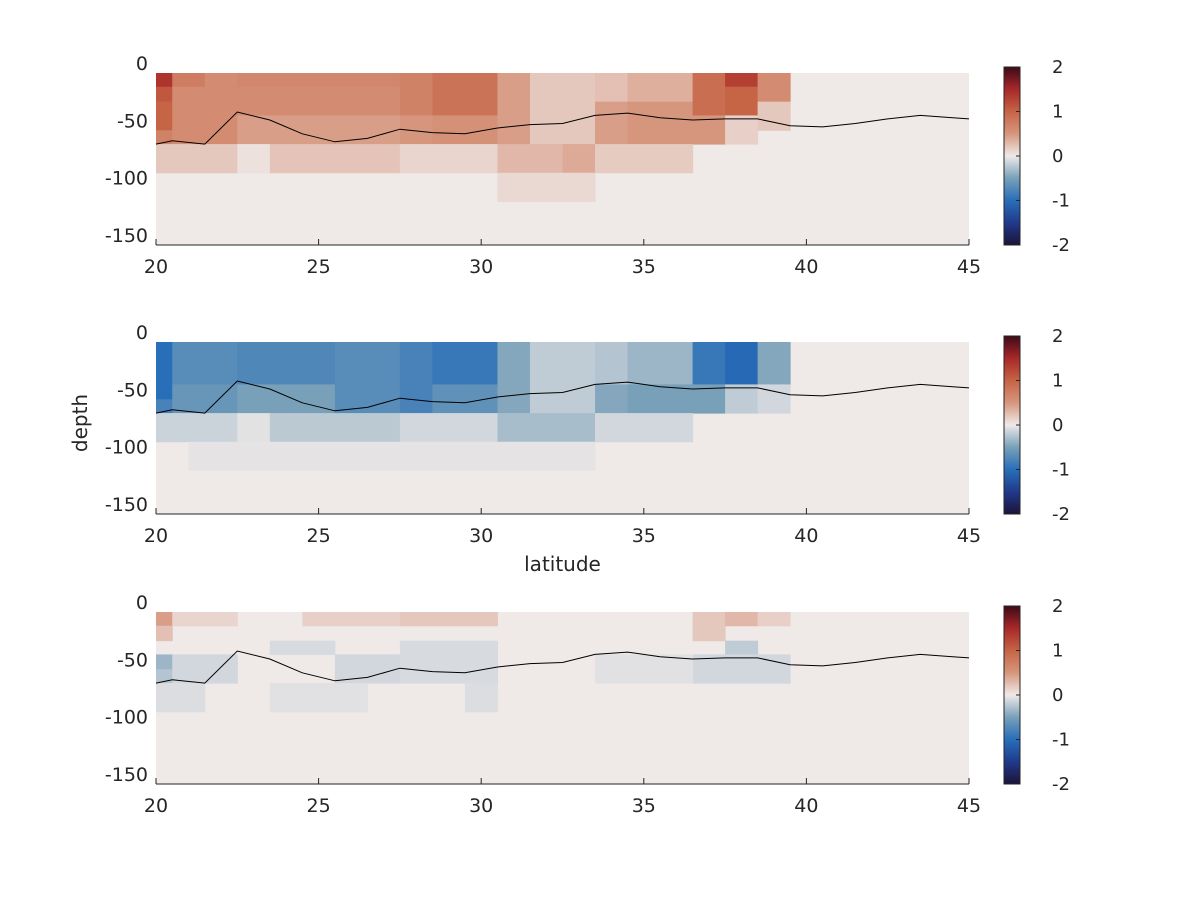  Describe the element at coordinates (562, 564) in the screenshot. I see `x-axis-label: latitude` at that location.